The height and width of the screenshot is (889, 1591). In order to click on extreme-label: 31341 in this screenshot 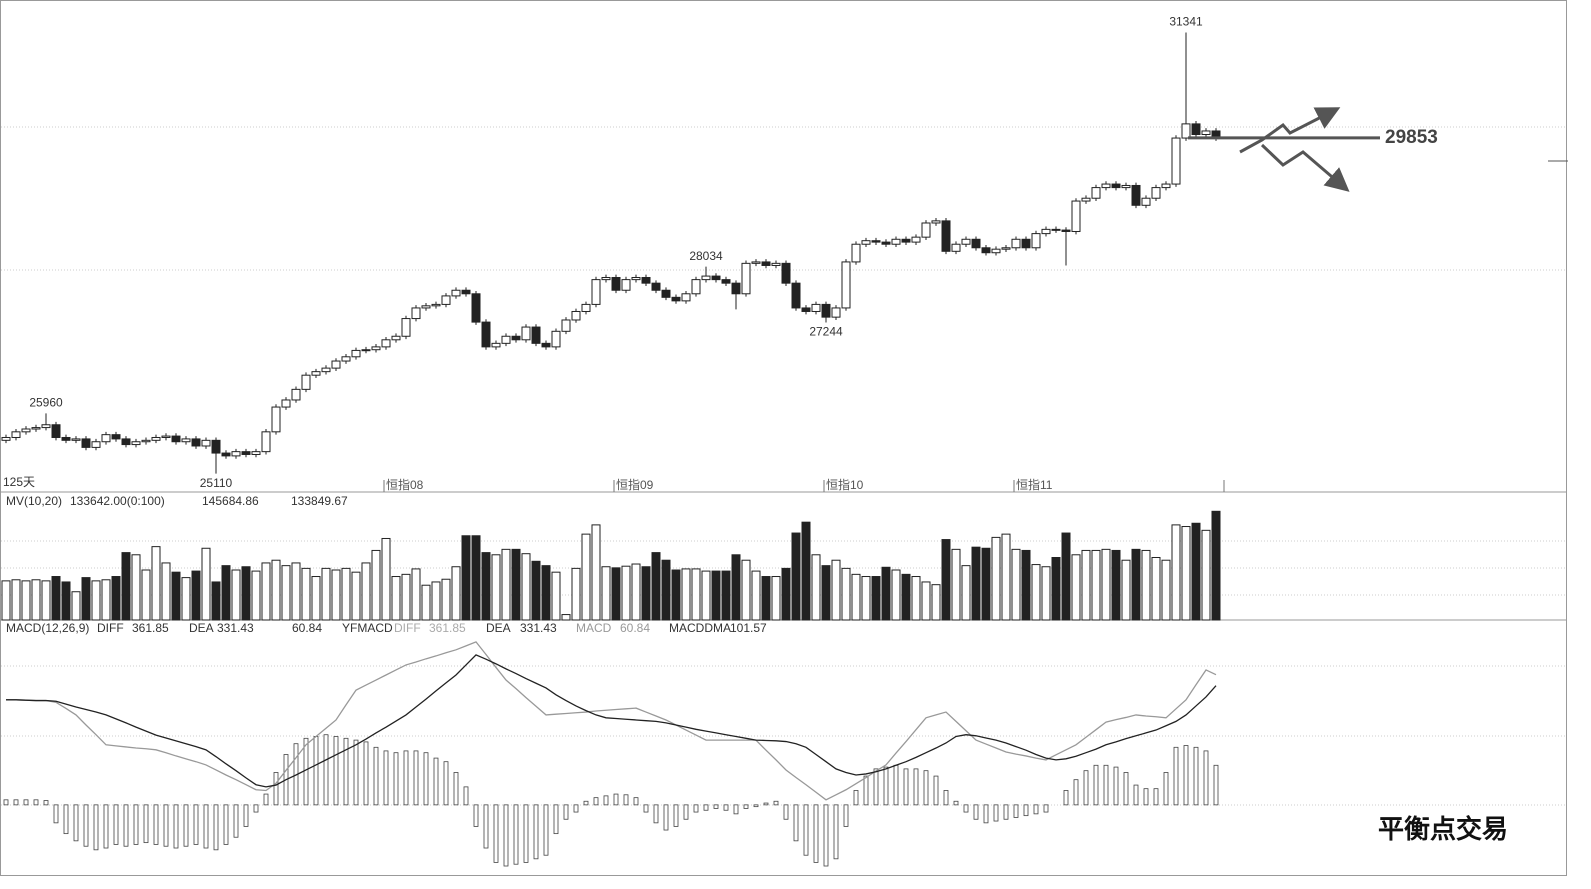, I will do `click(1186, 22)`.